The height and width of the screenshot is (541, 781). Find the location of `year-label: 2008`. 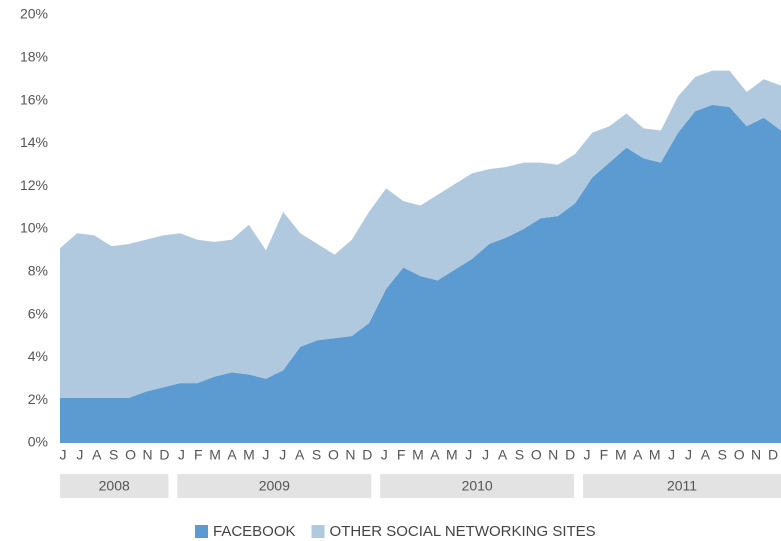

year-label: 2008 is located at coordinates (114, 486).